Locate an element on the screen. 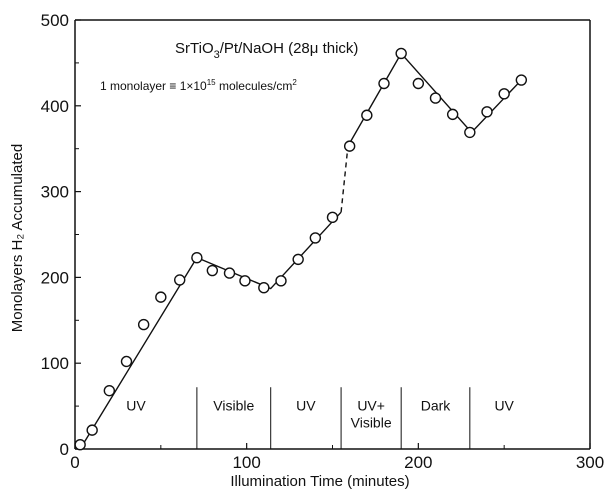 The image size is (607, 493). system-annotation: SrTiO3/Pt/NaOH (28μ thick) is located at coordinates (266, 50).